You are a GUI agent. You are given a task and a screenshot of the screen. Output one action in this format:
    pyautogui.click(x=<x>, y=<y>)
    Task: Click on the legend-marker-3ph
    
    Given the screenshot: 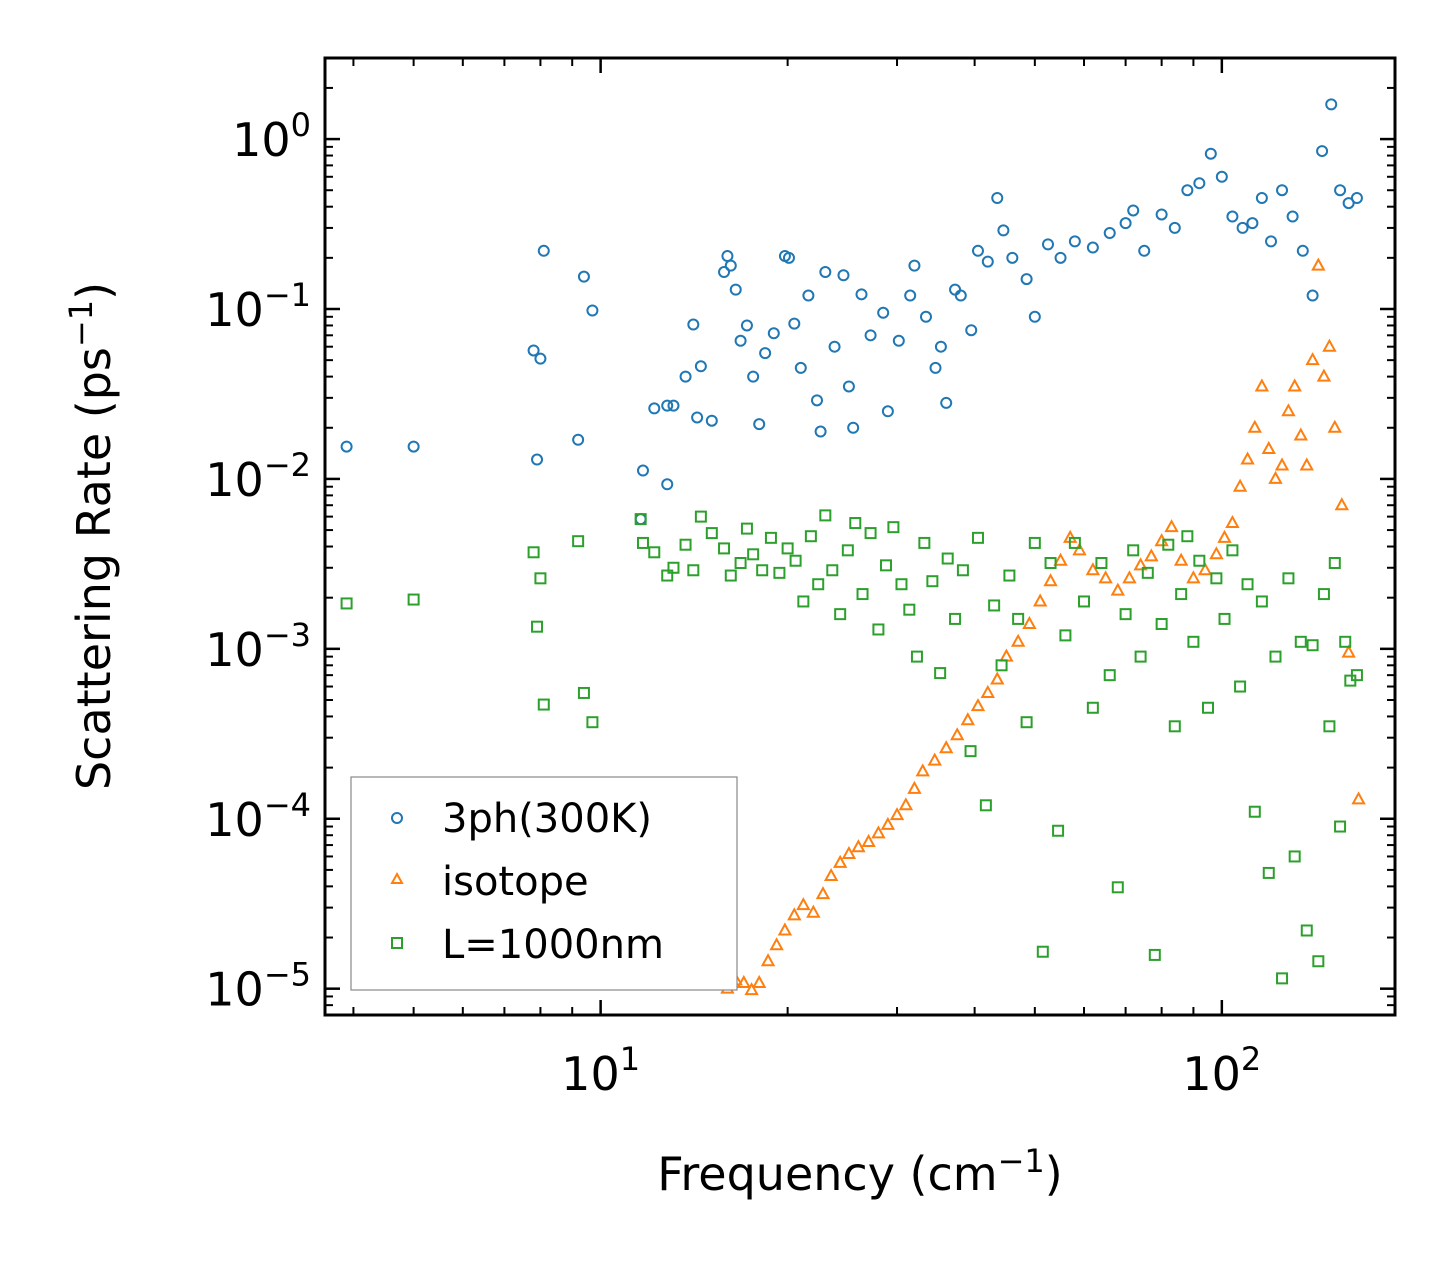 What is the action you would take?
    pyautogui.click(x=397, y=818)
    